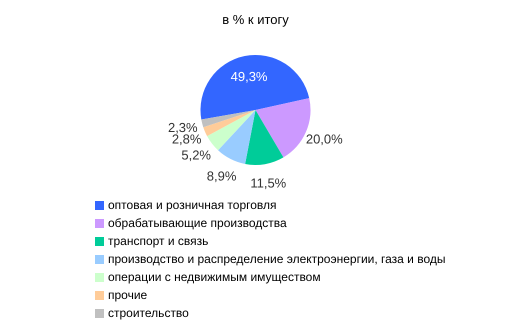 Image resolution: width=511 pixels, height=331 pixels. Describe the element at coordinates (196, 154) in the screenshot. I see `data-label: 5,2%` at that location.